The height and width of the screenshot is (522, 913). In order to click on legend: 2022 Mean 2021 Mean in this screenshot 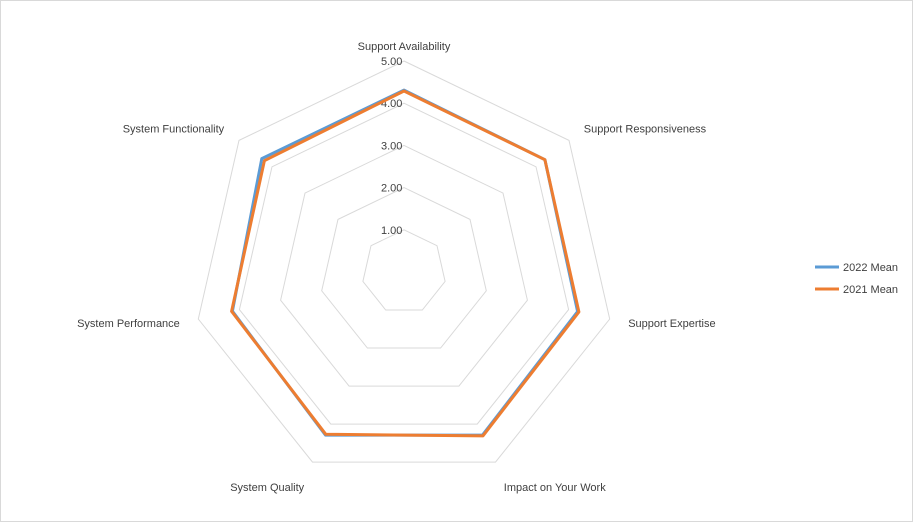, I will do `click(856, 279)`.